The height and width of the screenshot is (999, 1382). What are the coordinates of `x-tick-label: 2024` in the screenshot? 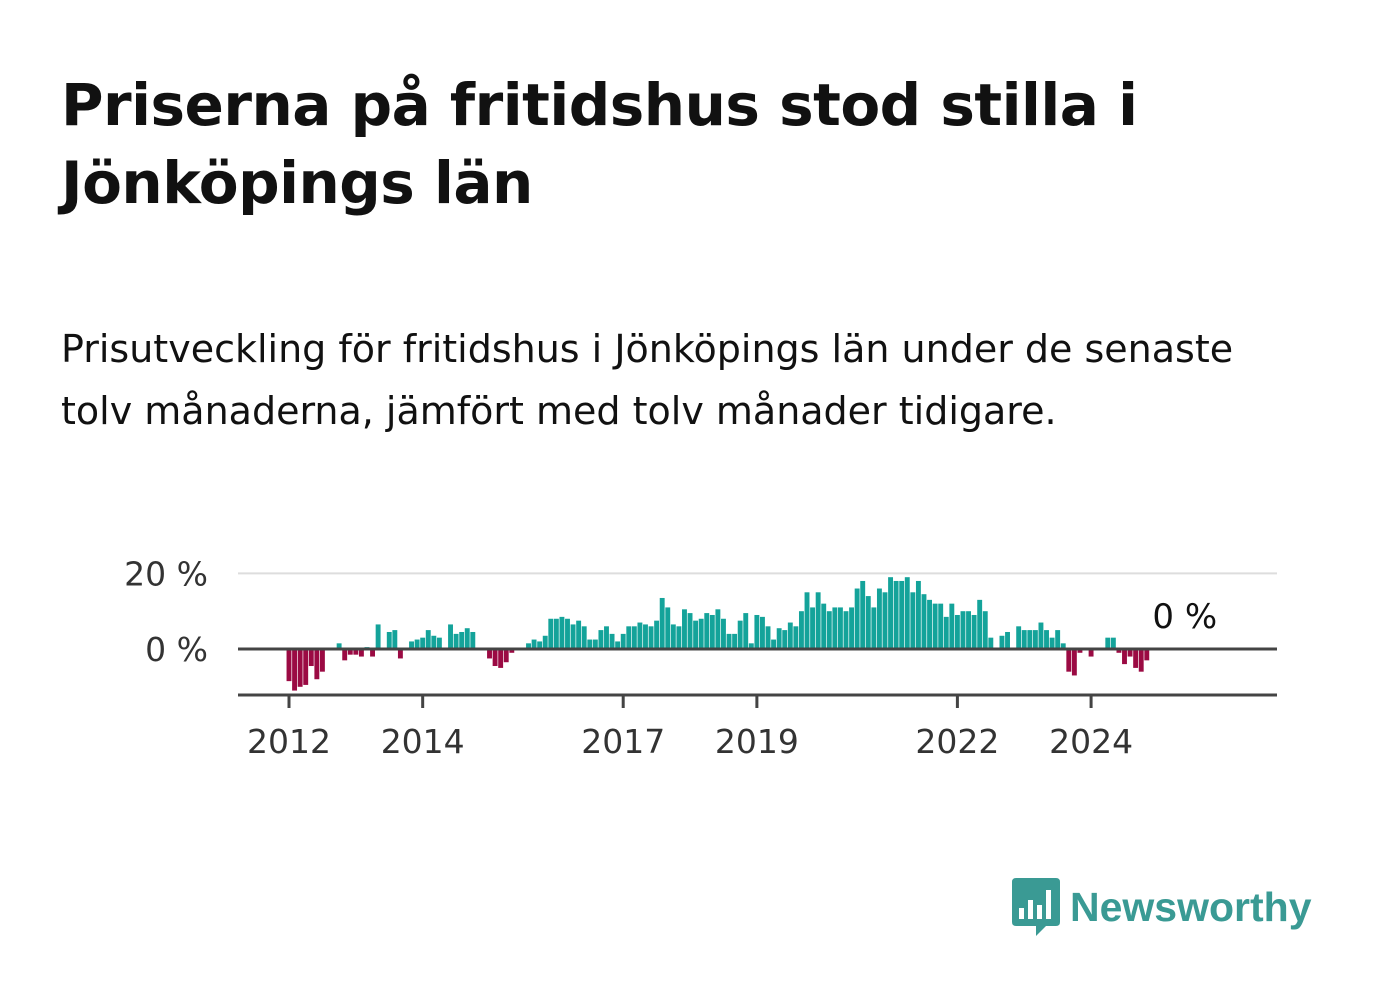 It's located at (1091, 741).